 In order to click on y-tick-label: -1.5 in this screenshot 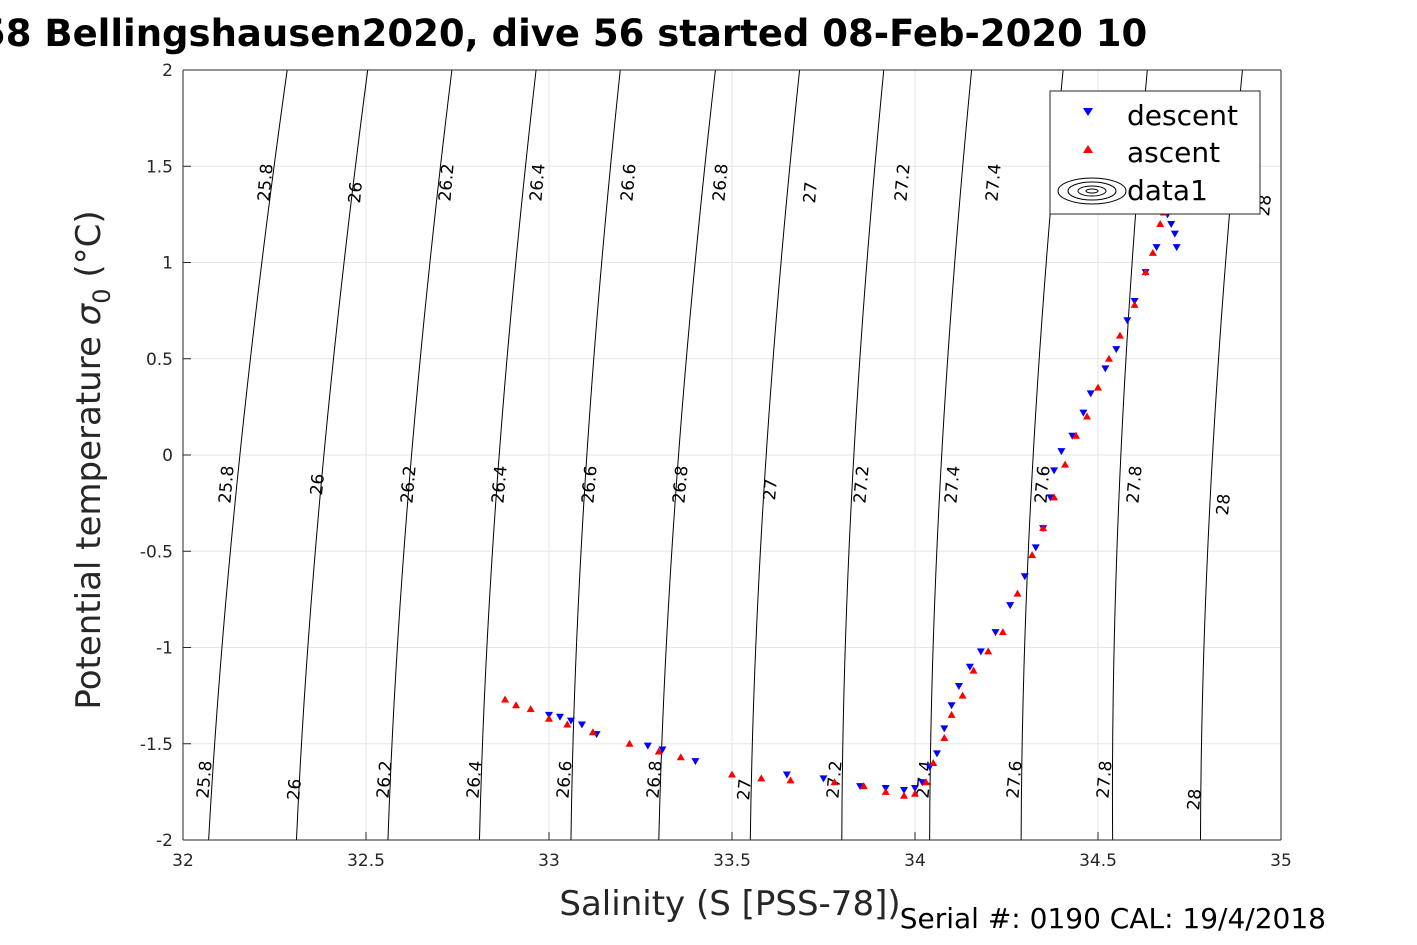, I will do `click(156, 745)`.